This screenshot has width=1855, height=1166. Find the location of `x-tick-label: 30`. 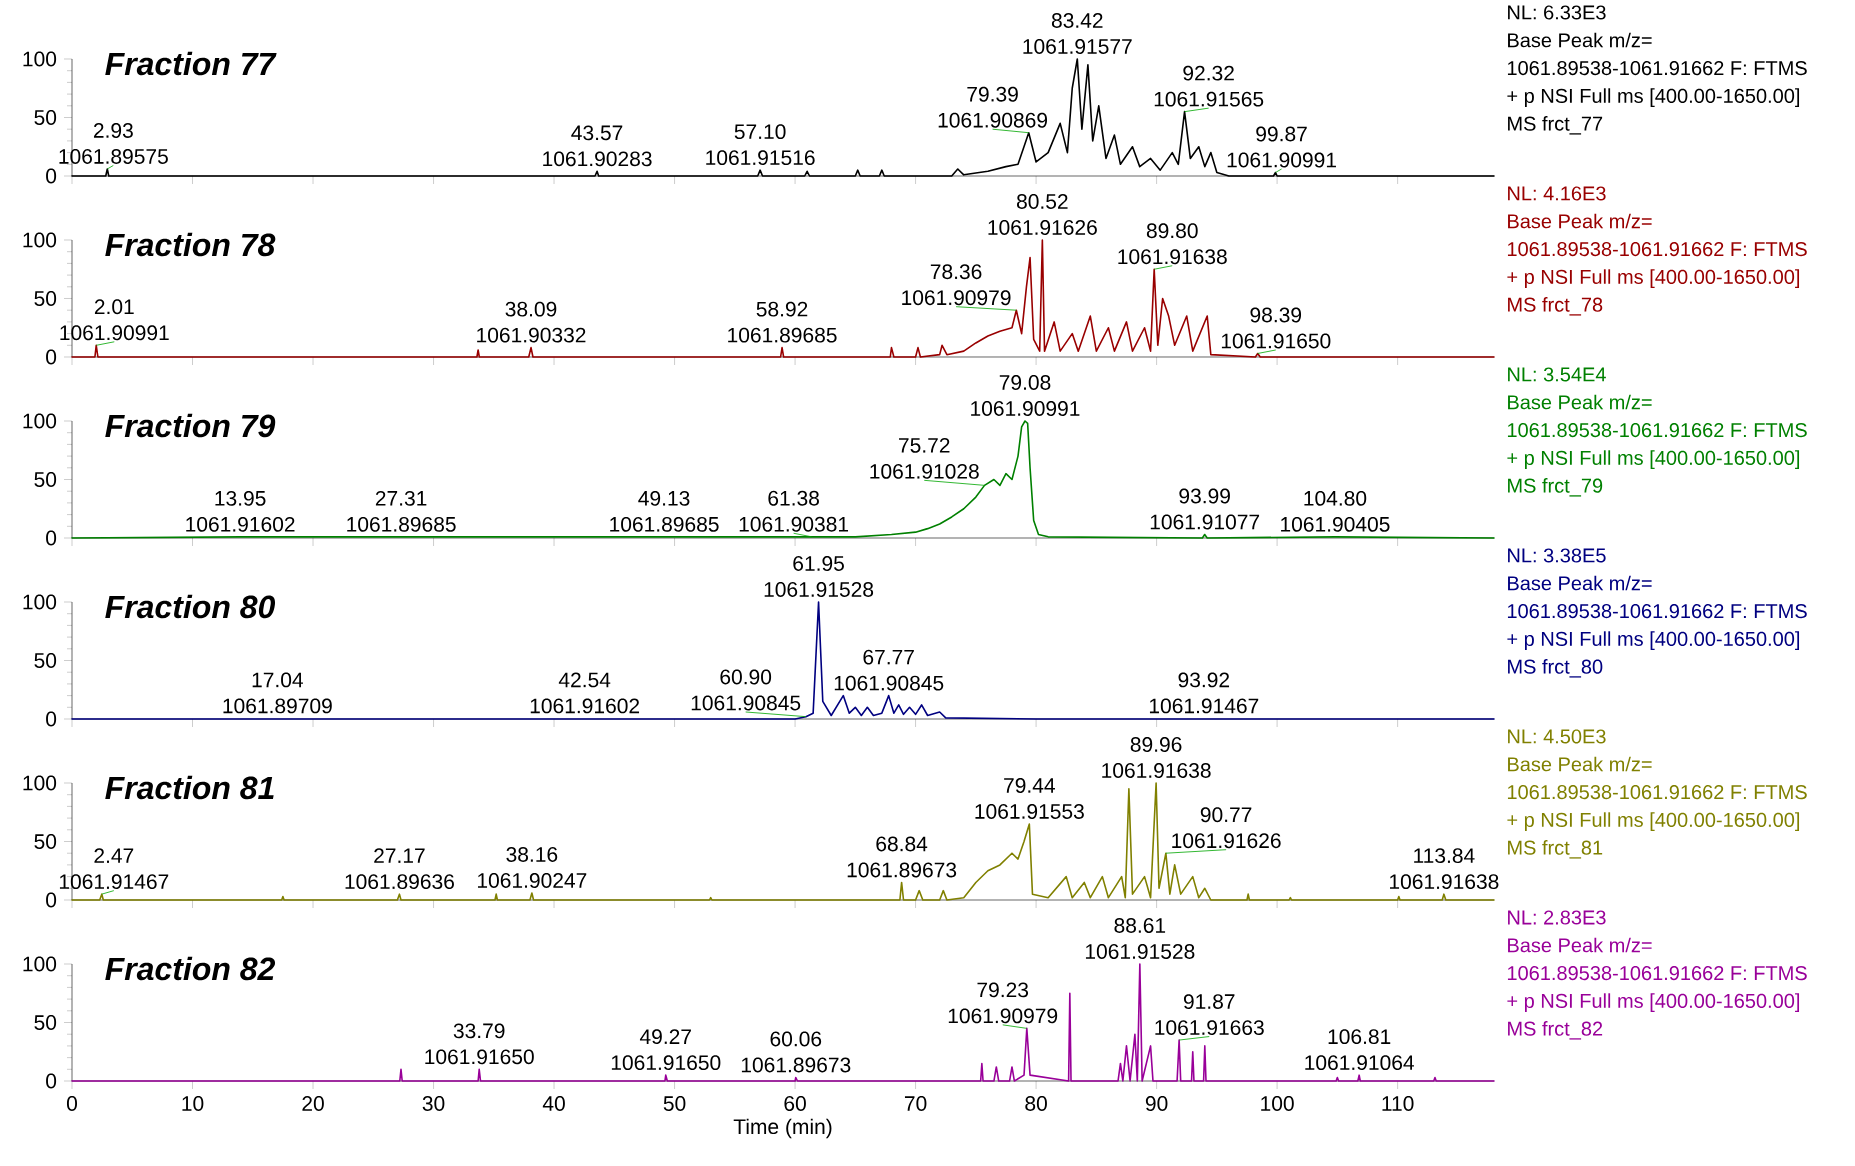

x-tick-label: 30 is located at coordinates (433, 1103).